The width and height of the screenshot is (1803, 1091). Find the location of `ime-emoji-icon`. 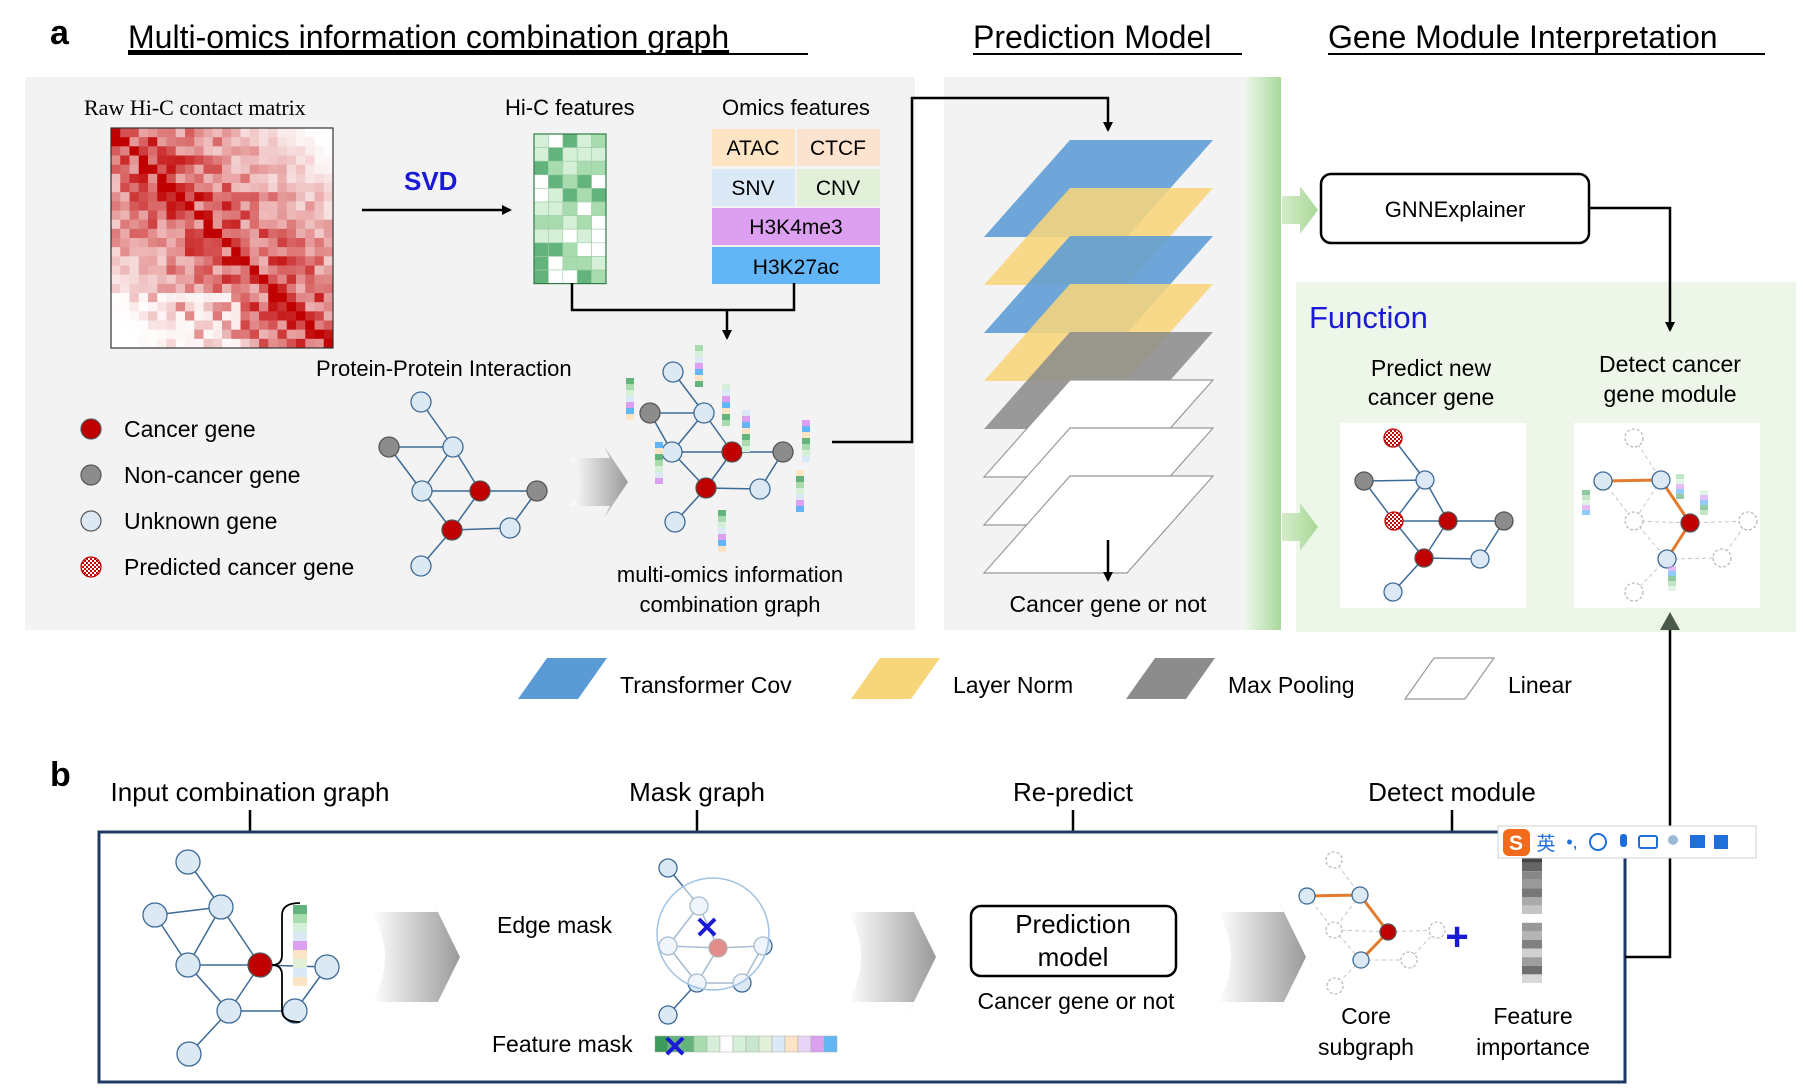

ime-emoji-icon is located at coordinates (1598, 842).